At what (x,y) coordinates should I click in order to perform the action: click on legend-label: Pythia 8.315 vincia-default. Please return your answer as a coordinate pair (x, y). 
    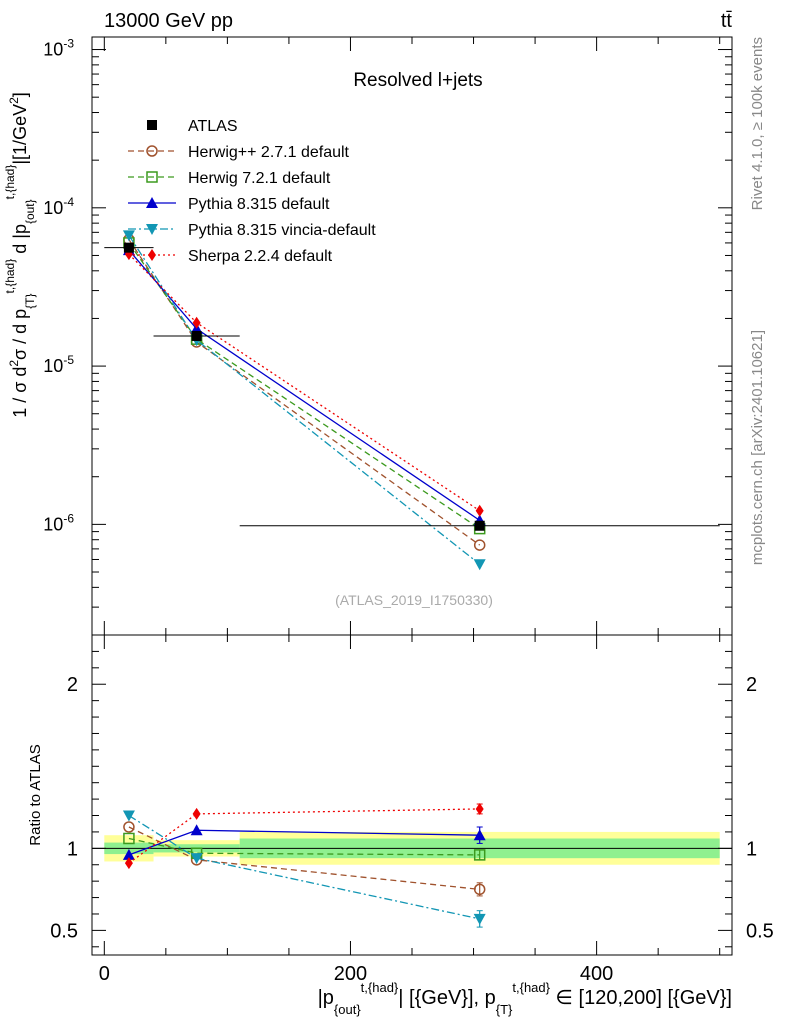
    Looking at the image, I should click on (282, 230).